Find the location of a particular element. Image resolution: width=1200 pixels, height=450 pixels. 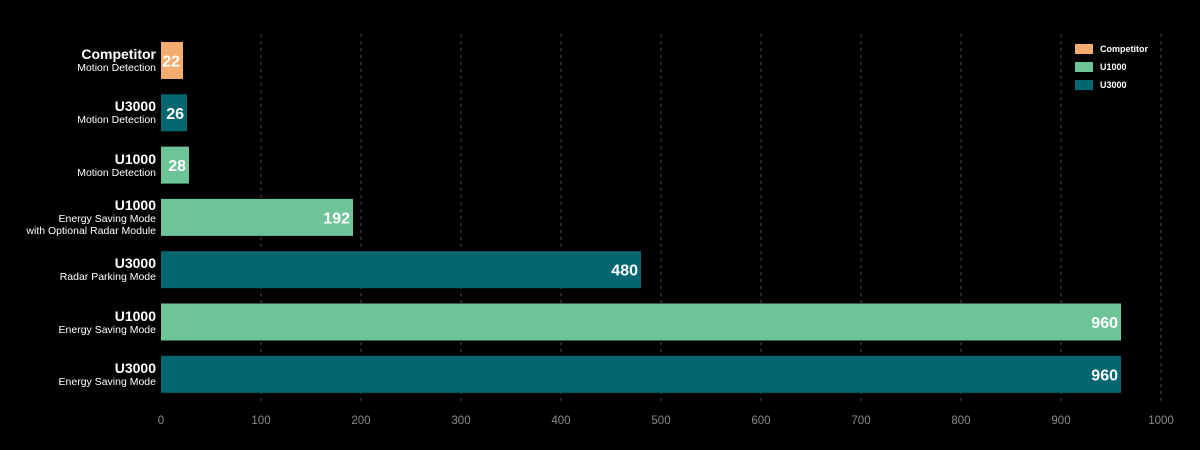

x-tick-label: 300 is located at coordinates (460, 421).